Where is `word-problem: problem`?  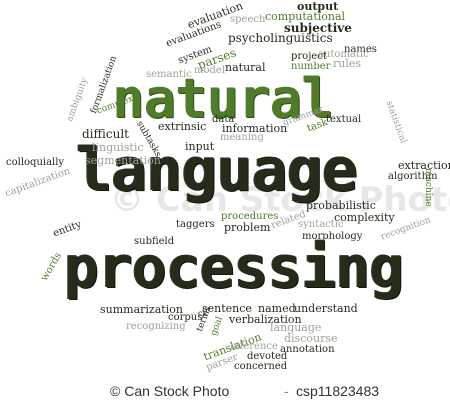 word-problem: problem is located at coordinates (247, 227).